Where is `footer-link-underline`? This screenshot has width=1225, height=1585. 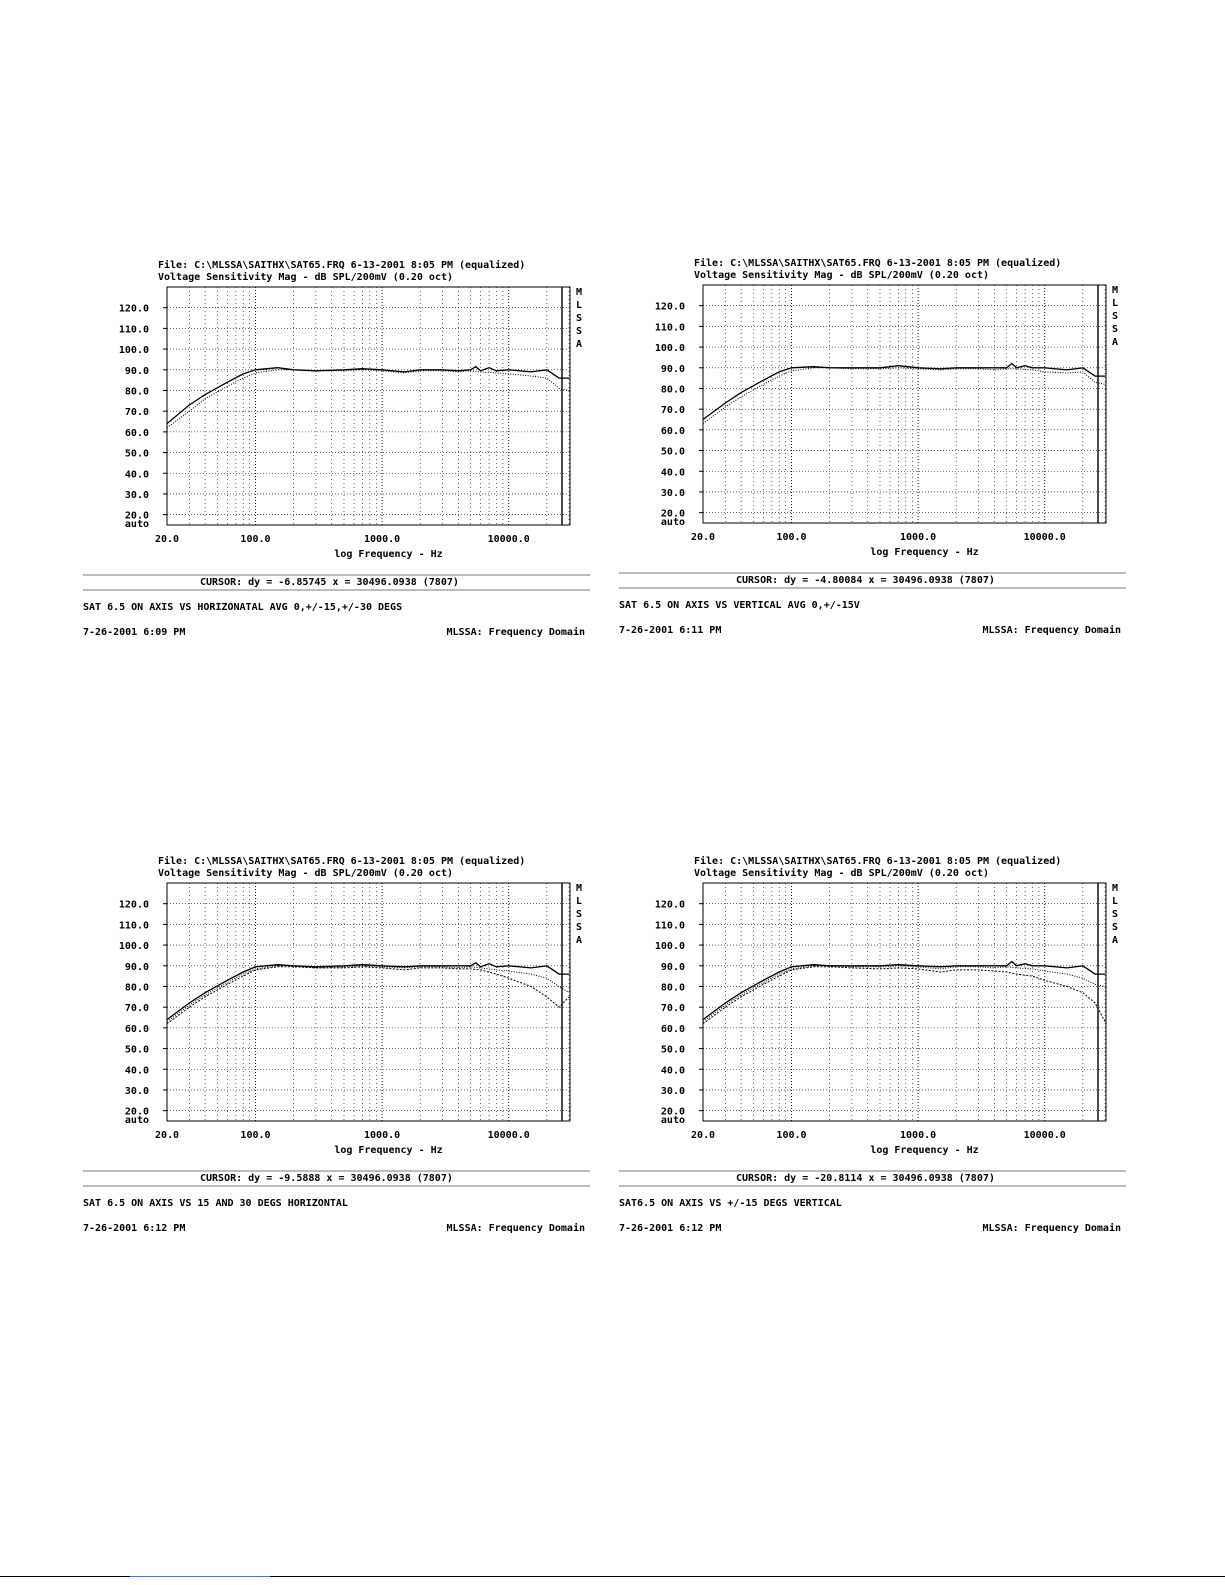
footer-link-underline is located at coordinates (200, 1576).